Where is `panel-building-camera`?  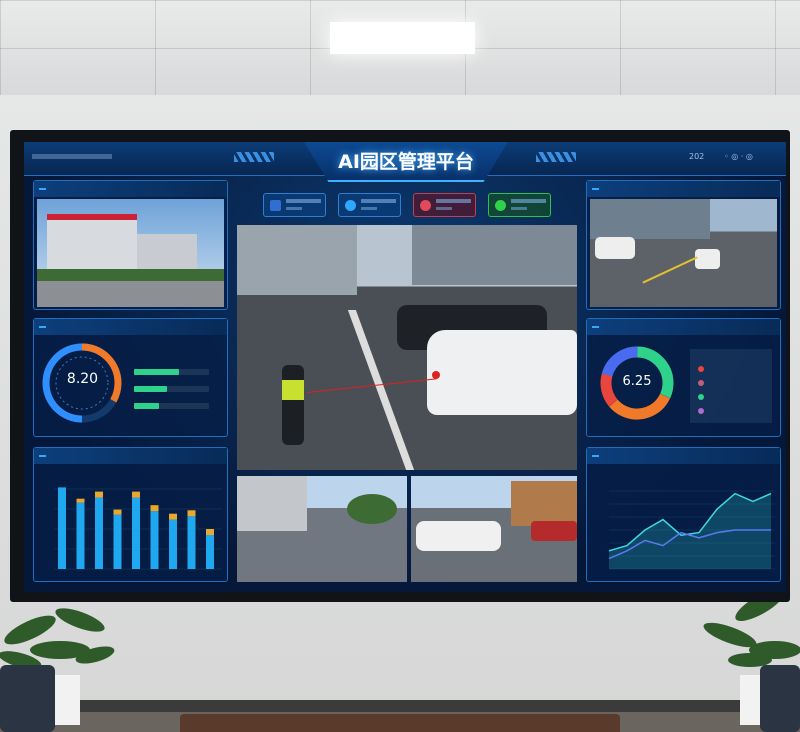 panel-building-camera is located at coordinates (130, 245).